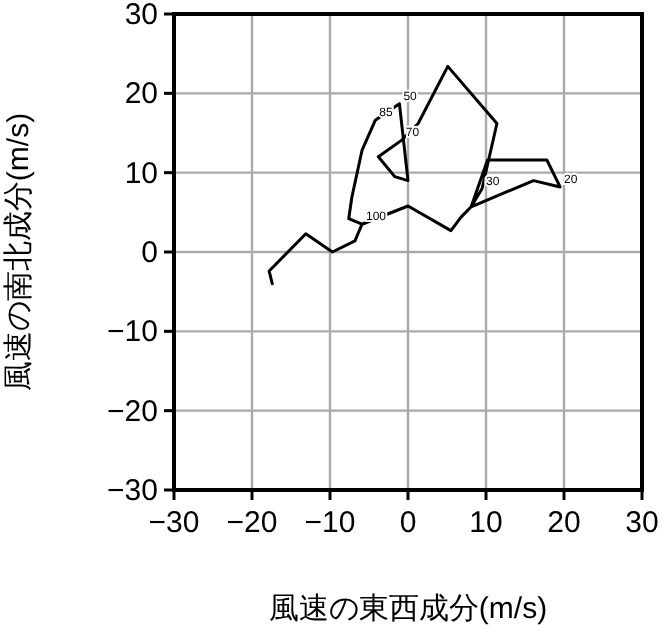  What do you see at coordinates (408, 609) in the screenshot?
I see `x-axis-title: 風速の東西成分(m/s)` at bounding box center [408, 609].